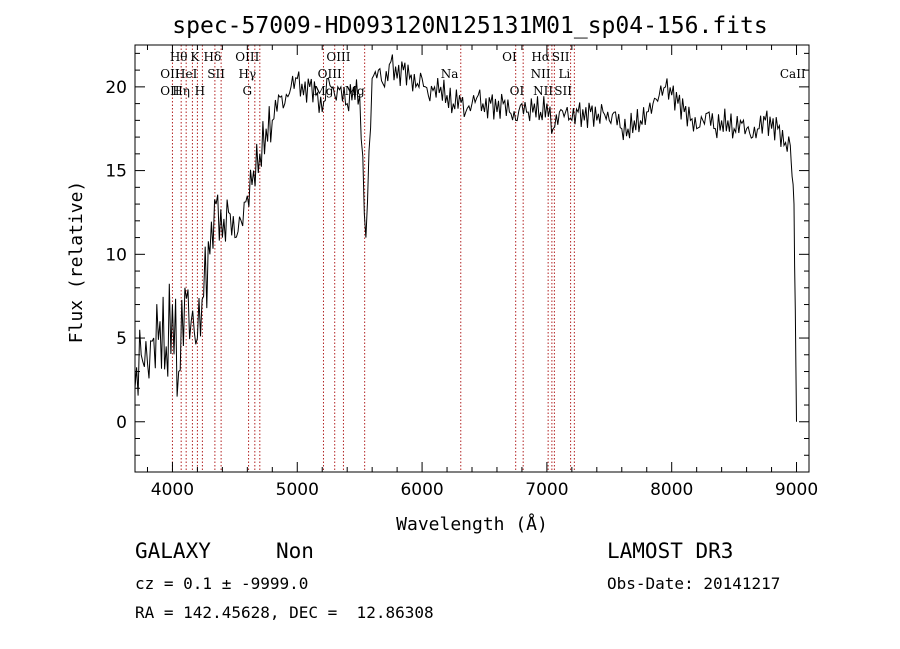  I want to click on line-label: Na, so click(450, 74).